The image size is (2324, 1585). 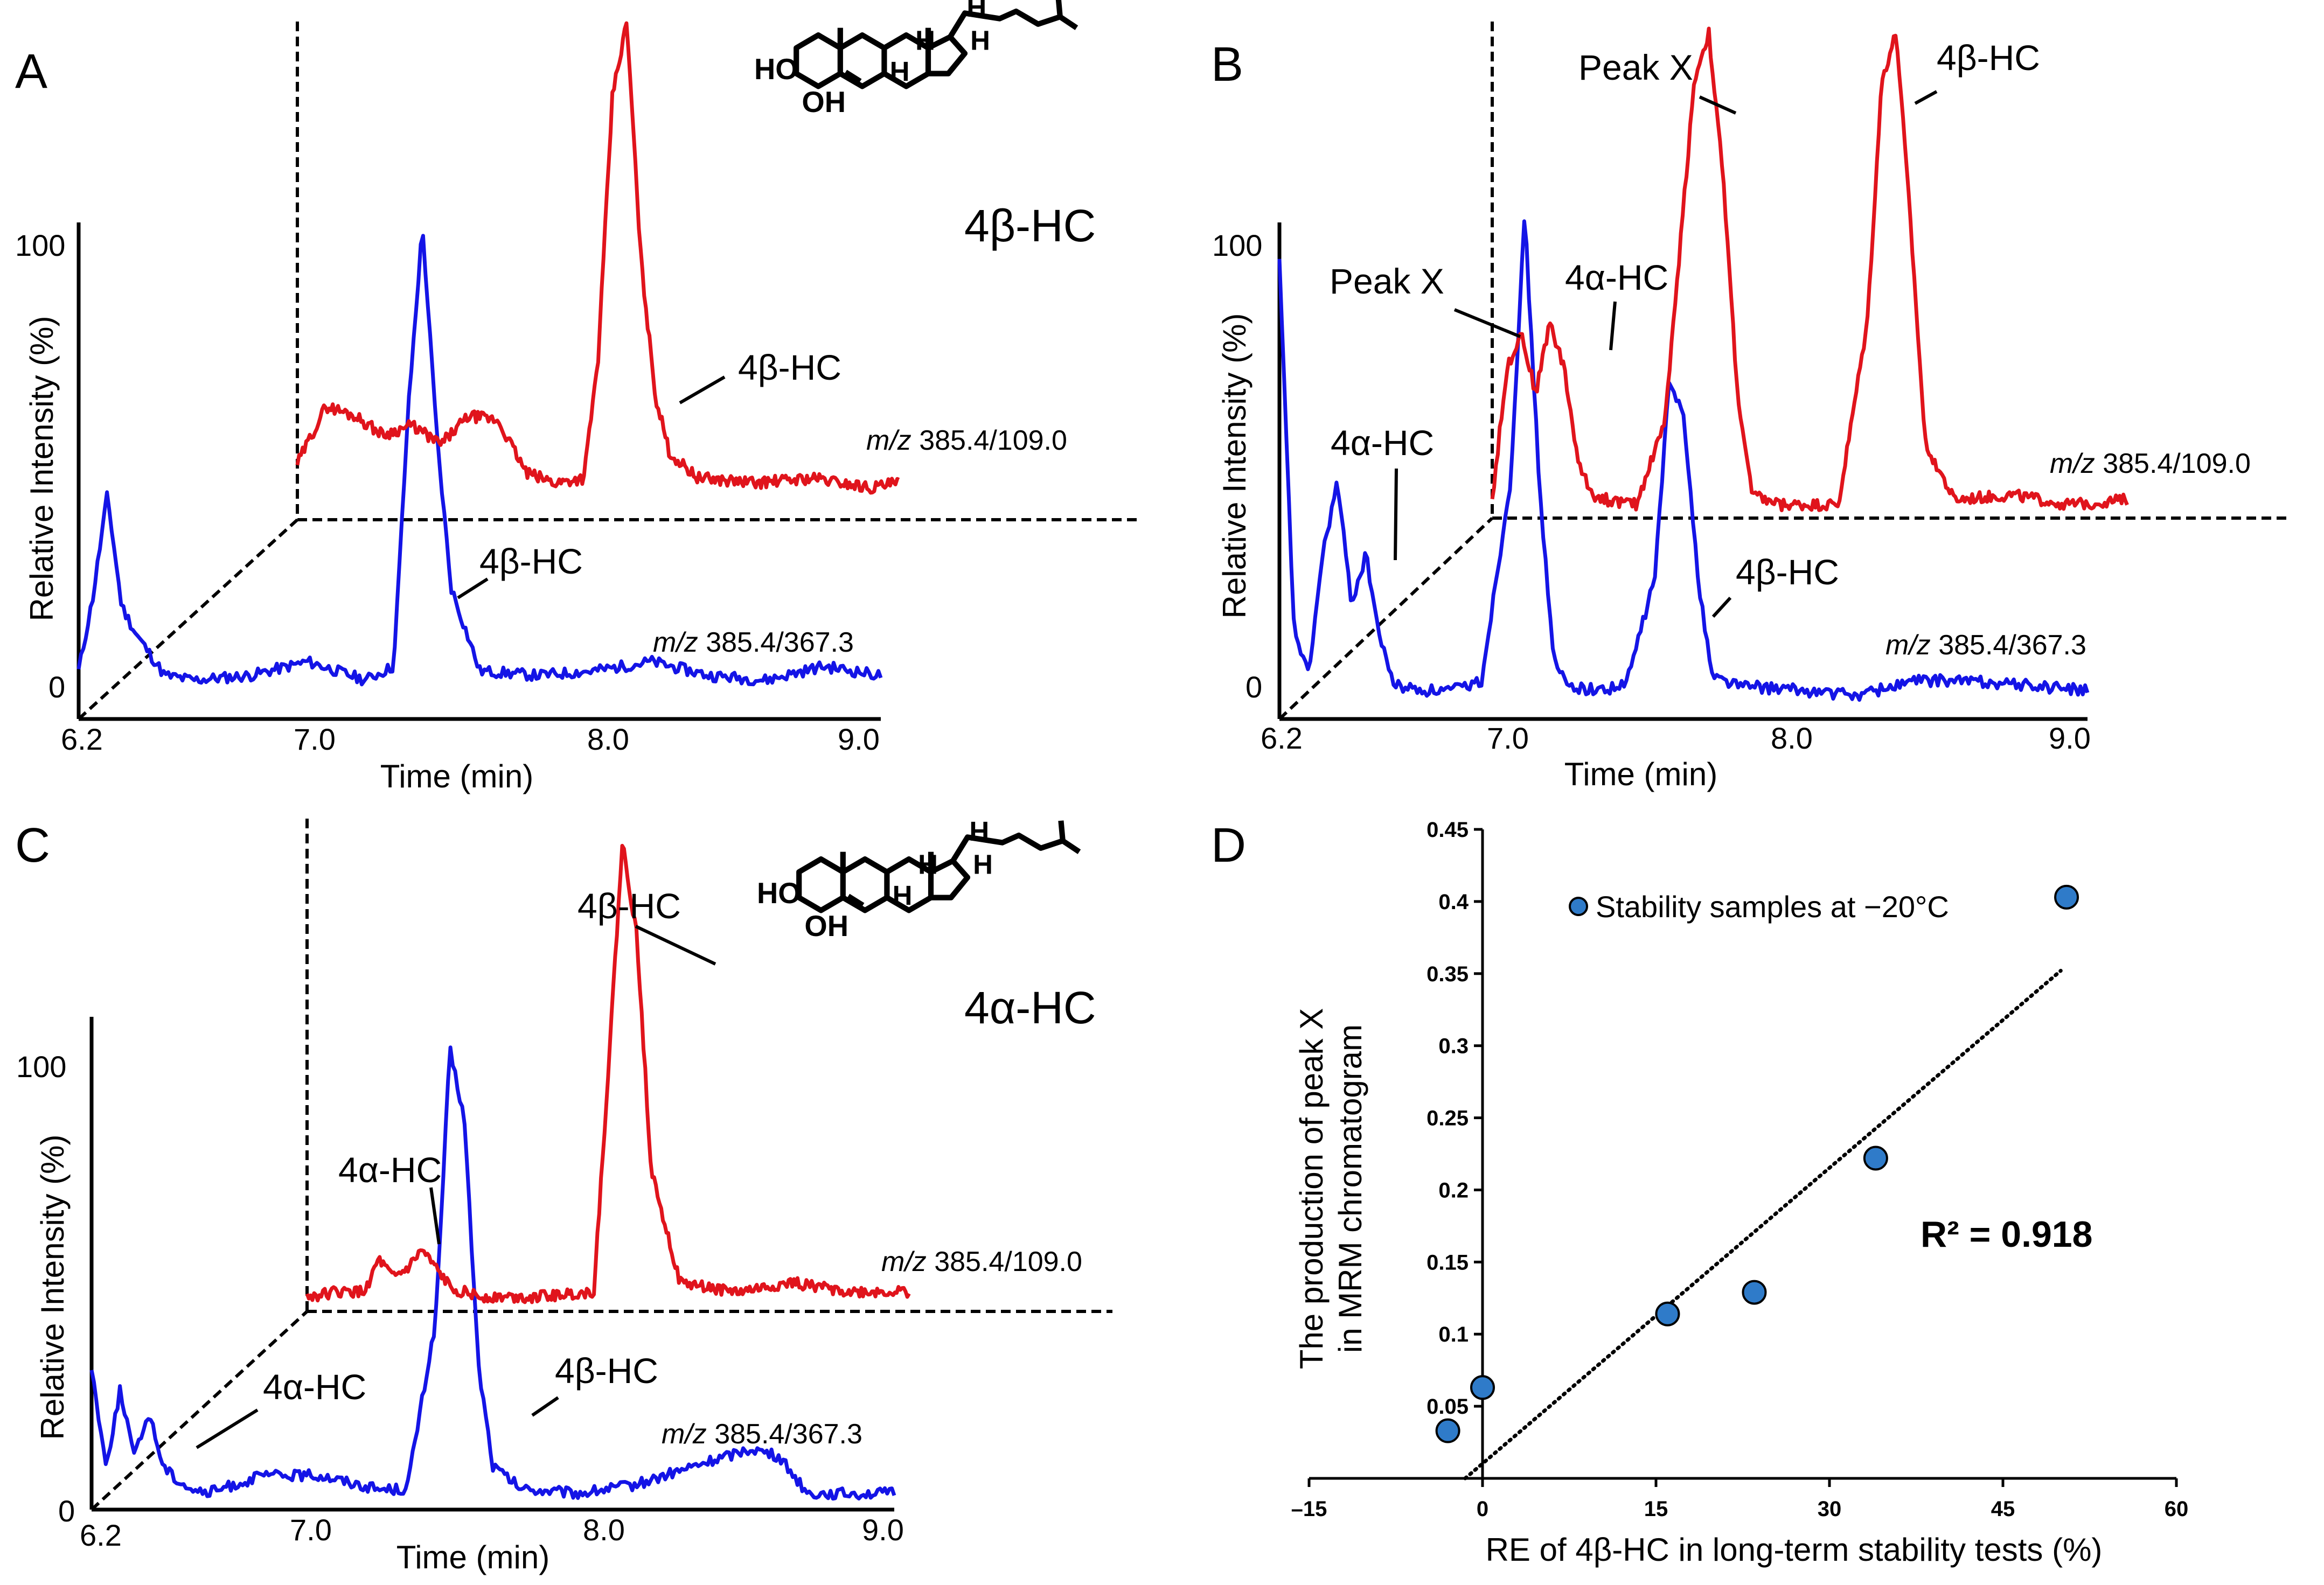 What do you see at coordinates (824, 102) in the screenshot?
I see `atom-oh: OH` at bounding box center [824, 102].